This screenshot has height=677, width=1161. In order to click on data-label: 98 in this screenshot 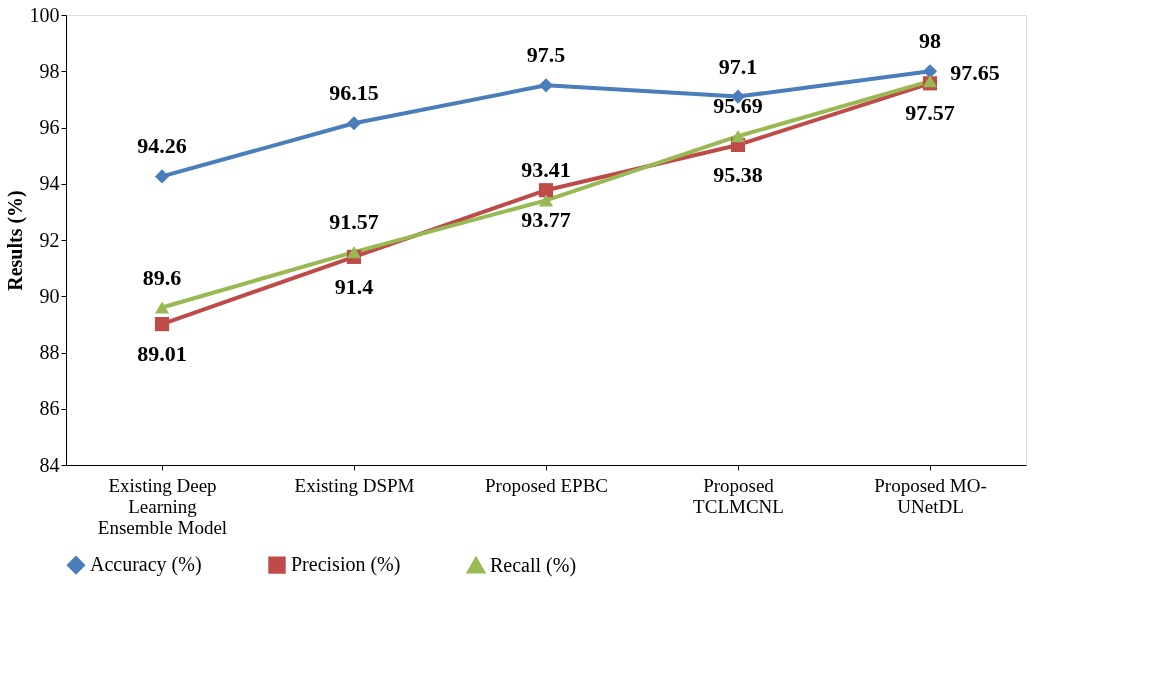, I will do `click(930, 41)`.